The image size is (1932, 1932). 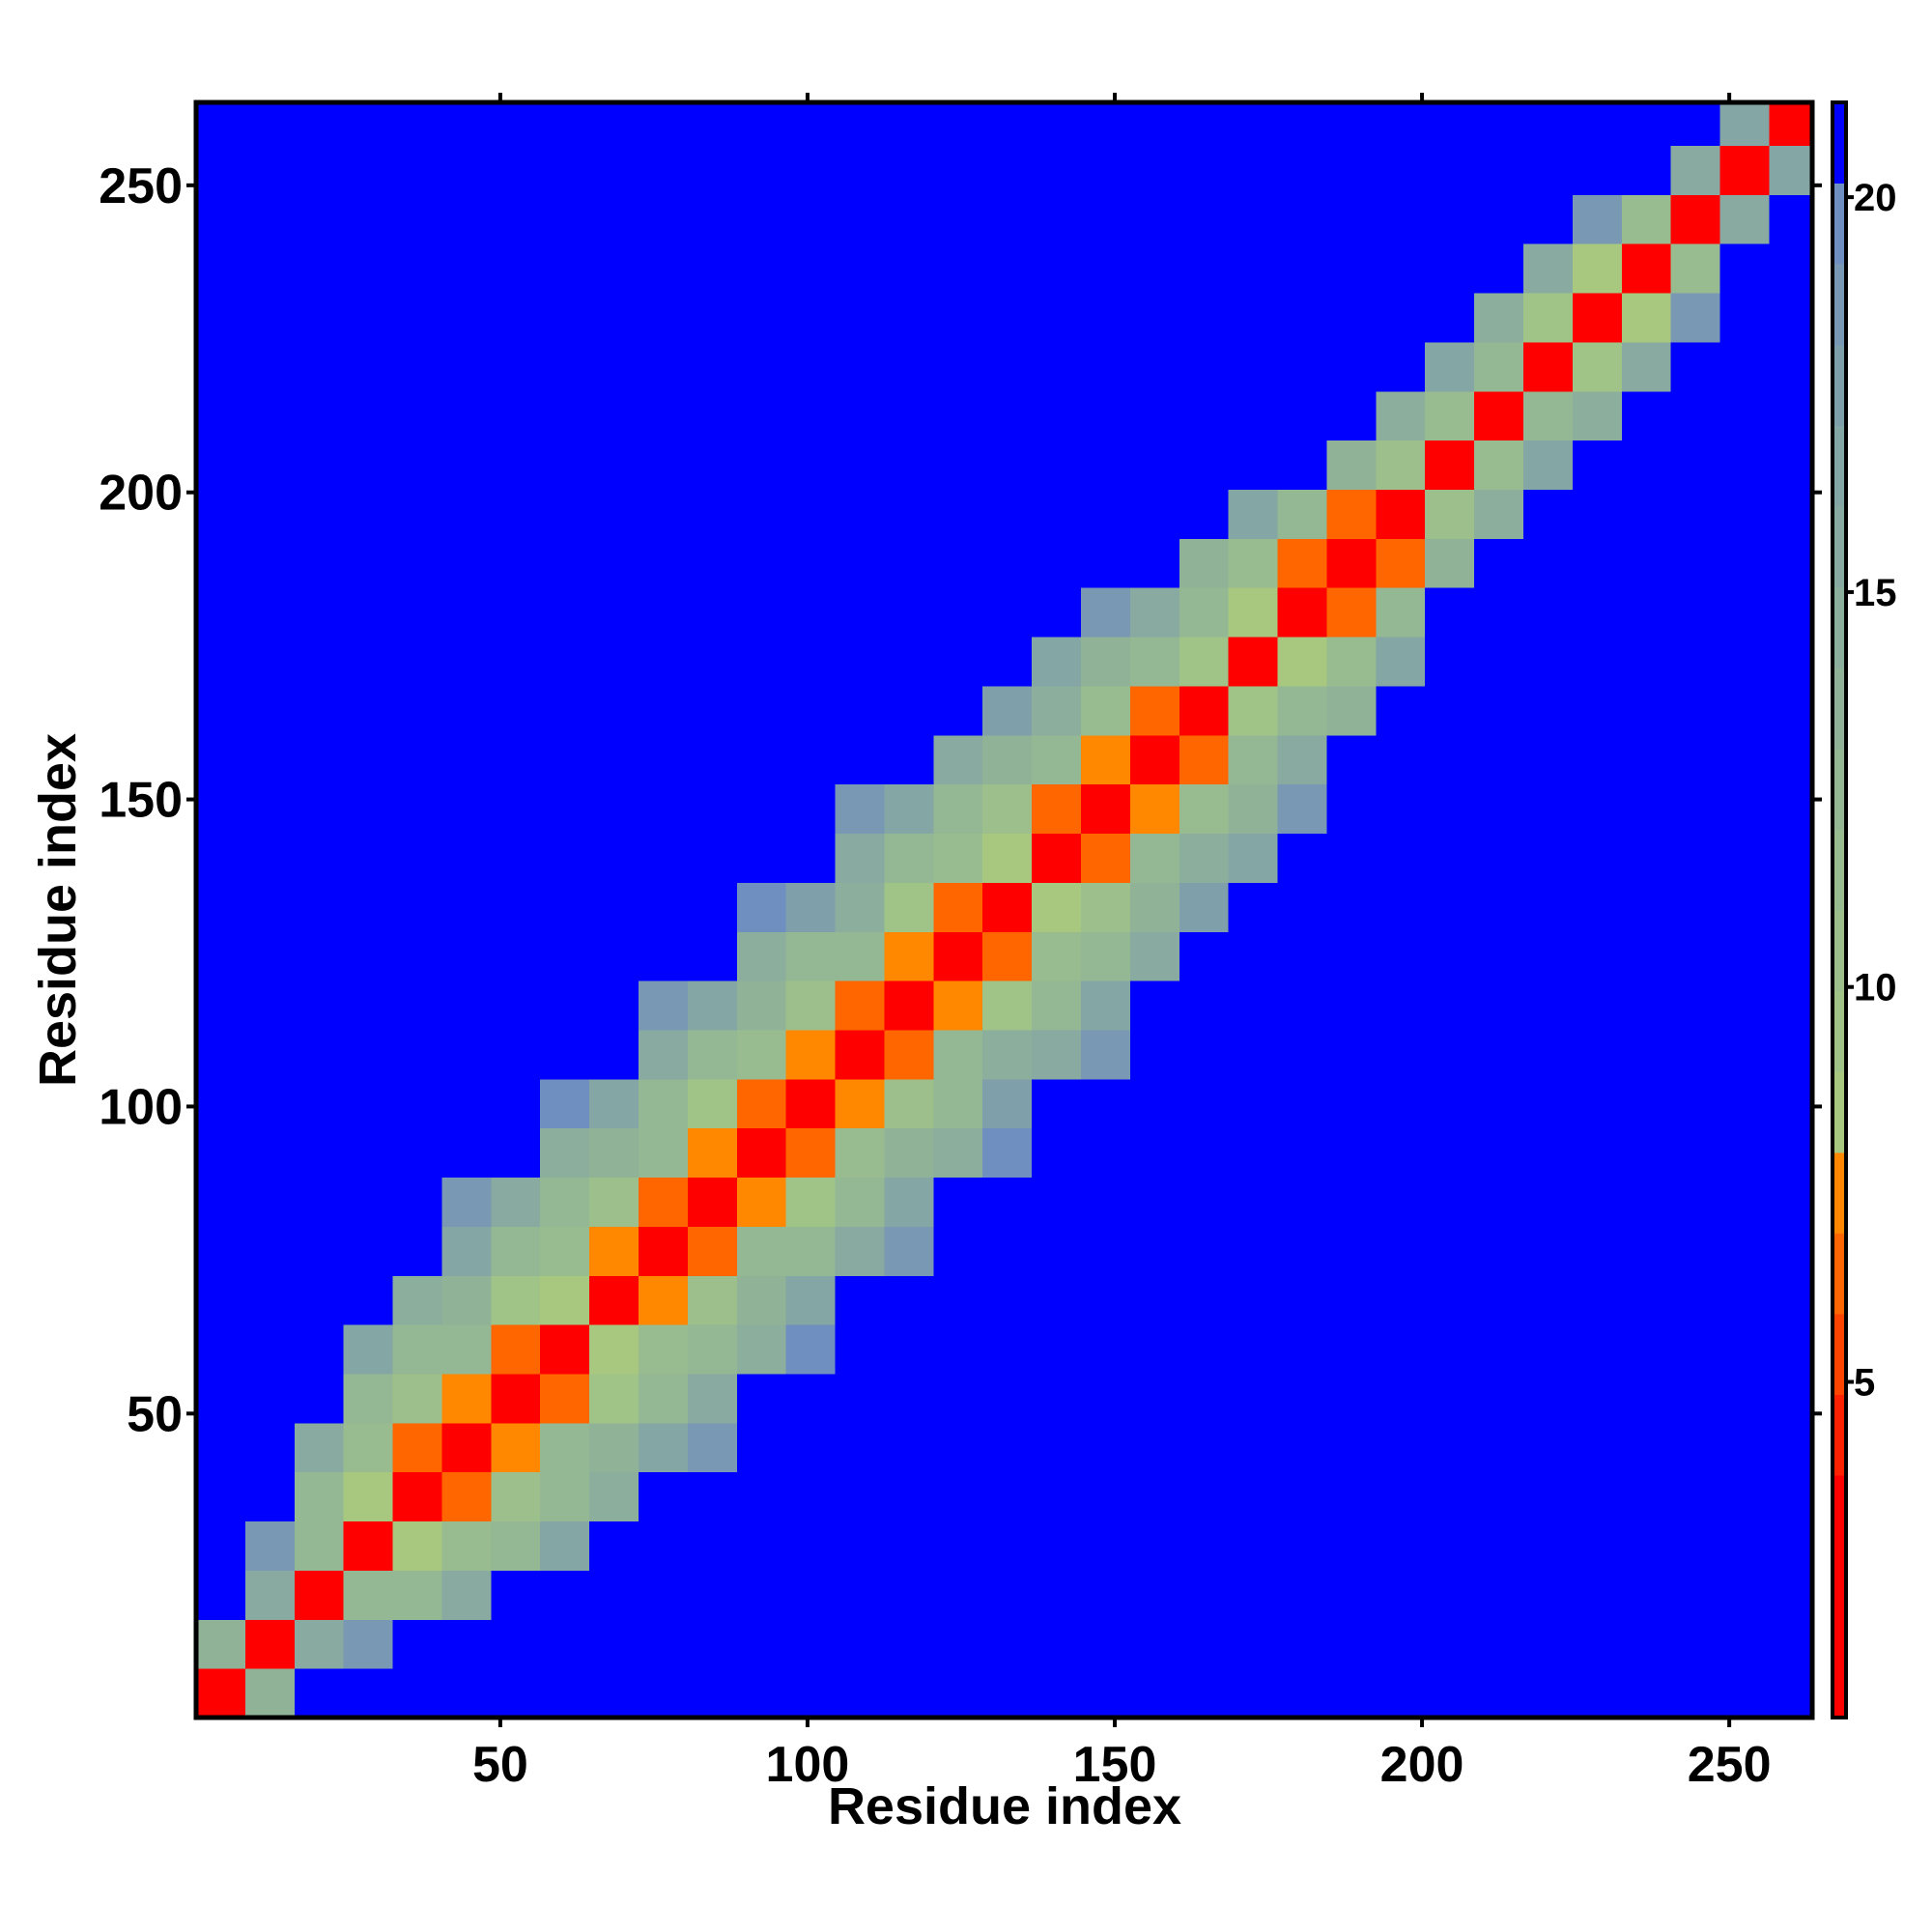 I want to click on y-tick-label: 250, so click(x=141, y=186).